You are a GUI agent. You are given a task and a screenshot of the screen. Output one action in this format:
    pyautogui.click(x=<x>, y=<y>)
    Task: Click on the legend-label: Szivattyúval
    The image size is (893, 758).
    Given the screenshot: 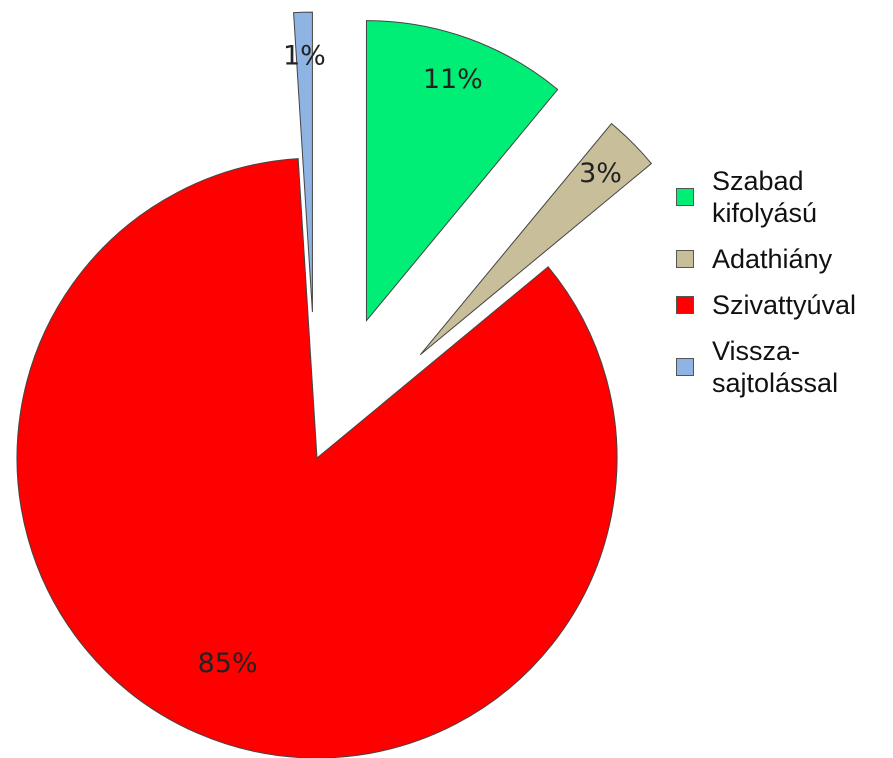 What is the action you would take?
    pyautogui.click(x=784, y=305)
    